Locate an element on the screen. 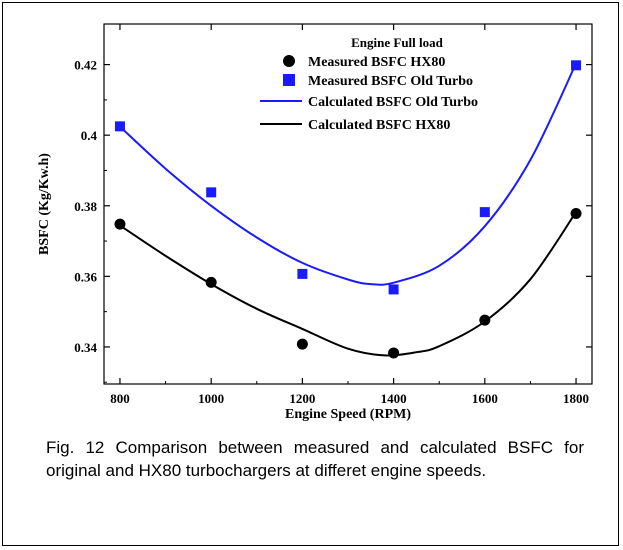 This screenshot has height=550, width=623. x-tick-label: 1600 is located at coordinates (485, 398).